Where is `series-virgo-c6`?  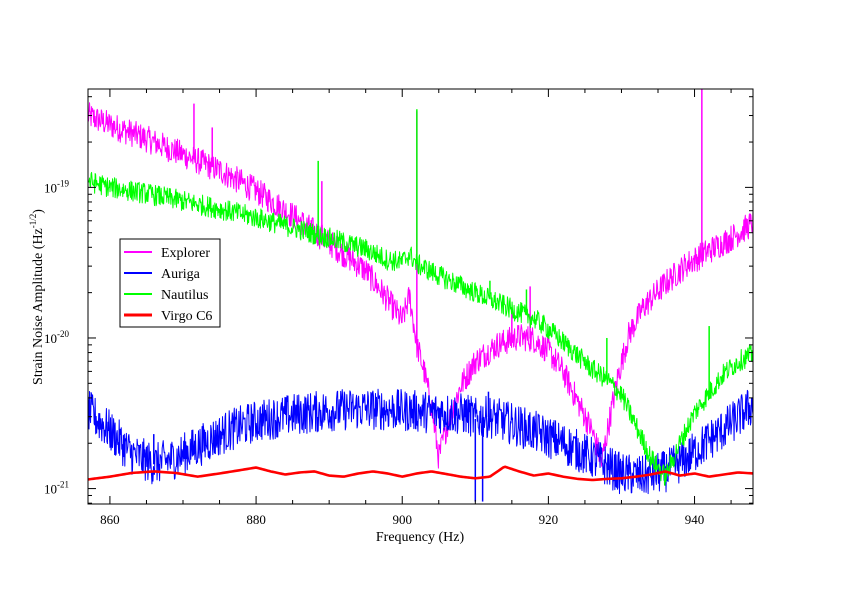
series-virgo-c6 is located at coordinates (420, 473).